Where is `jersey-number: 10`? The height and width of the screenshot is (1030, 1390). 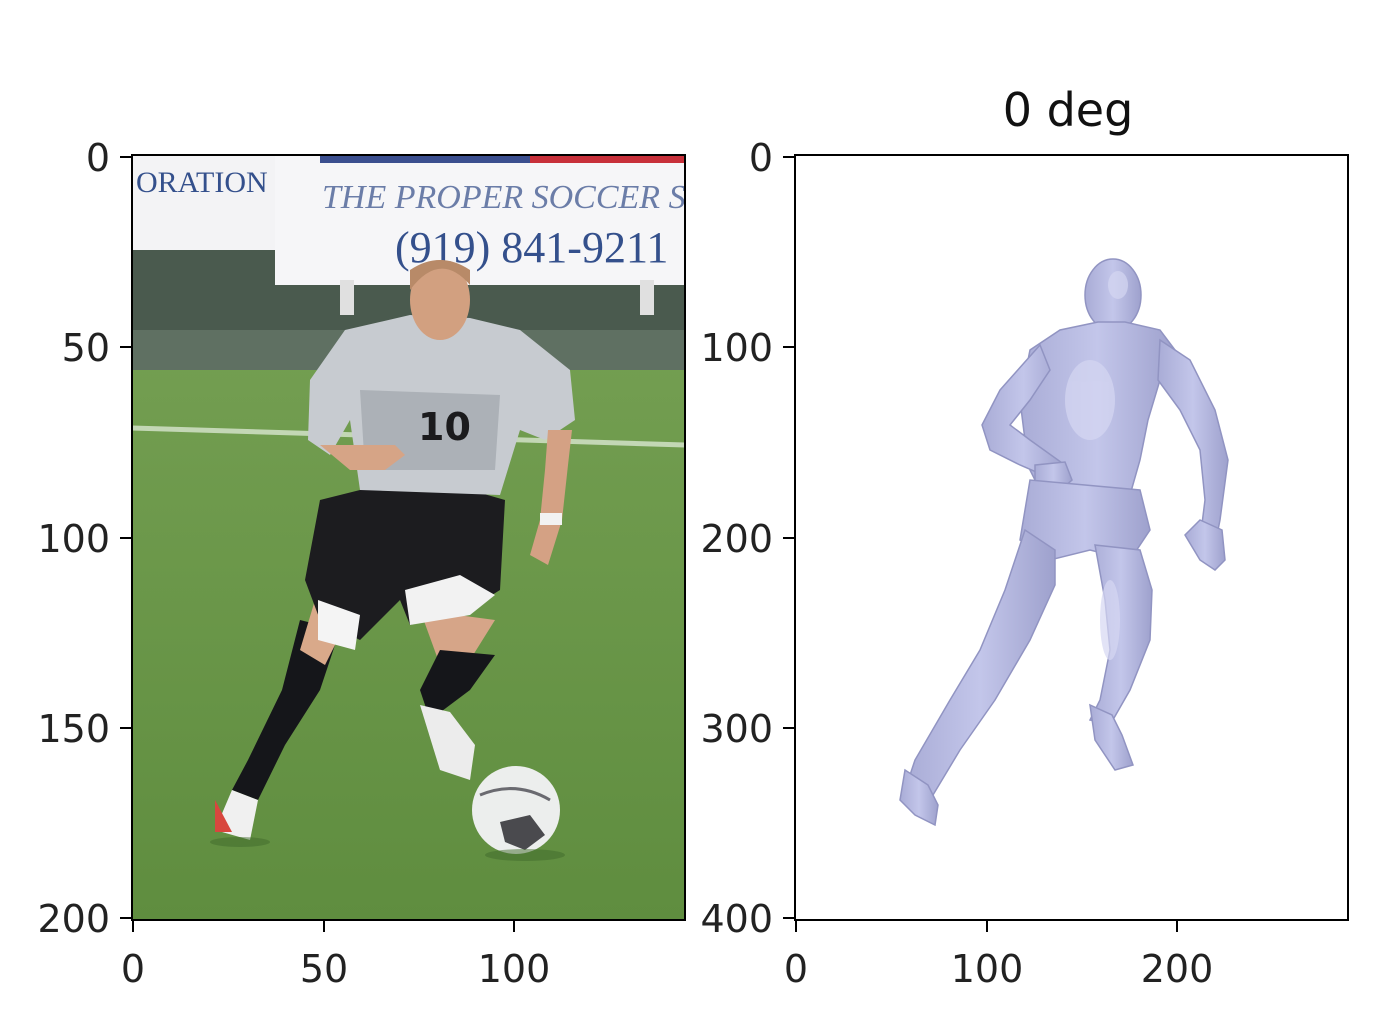
jersey-number: 10 is located at coordinates (444, 427).